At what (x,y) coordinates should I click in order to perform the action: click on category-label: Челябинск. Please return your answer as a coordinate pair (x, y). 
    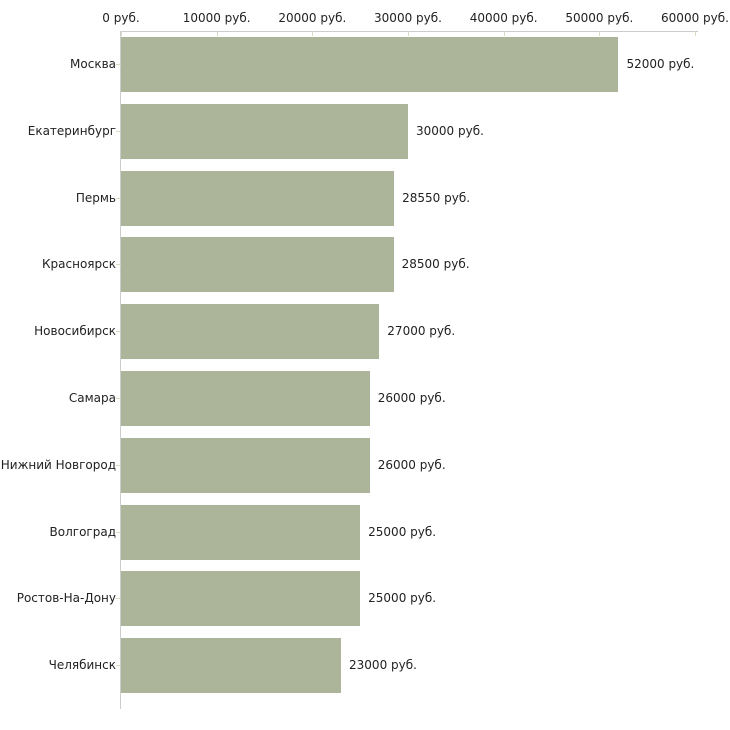
    Looking at the image, I should click on (82, 665).